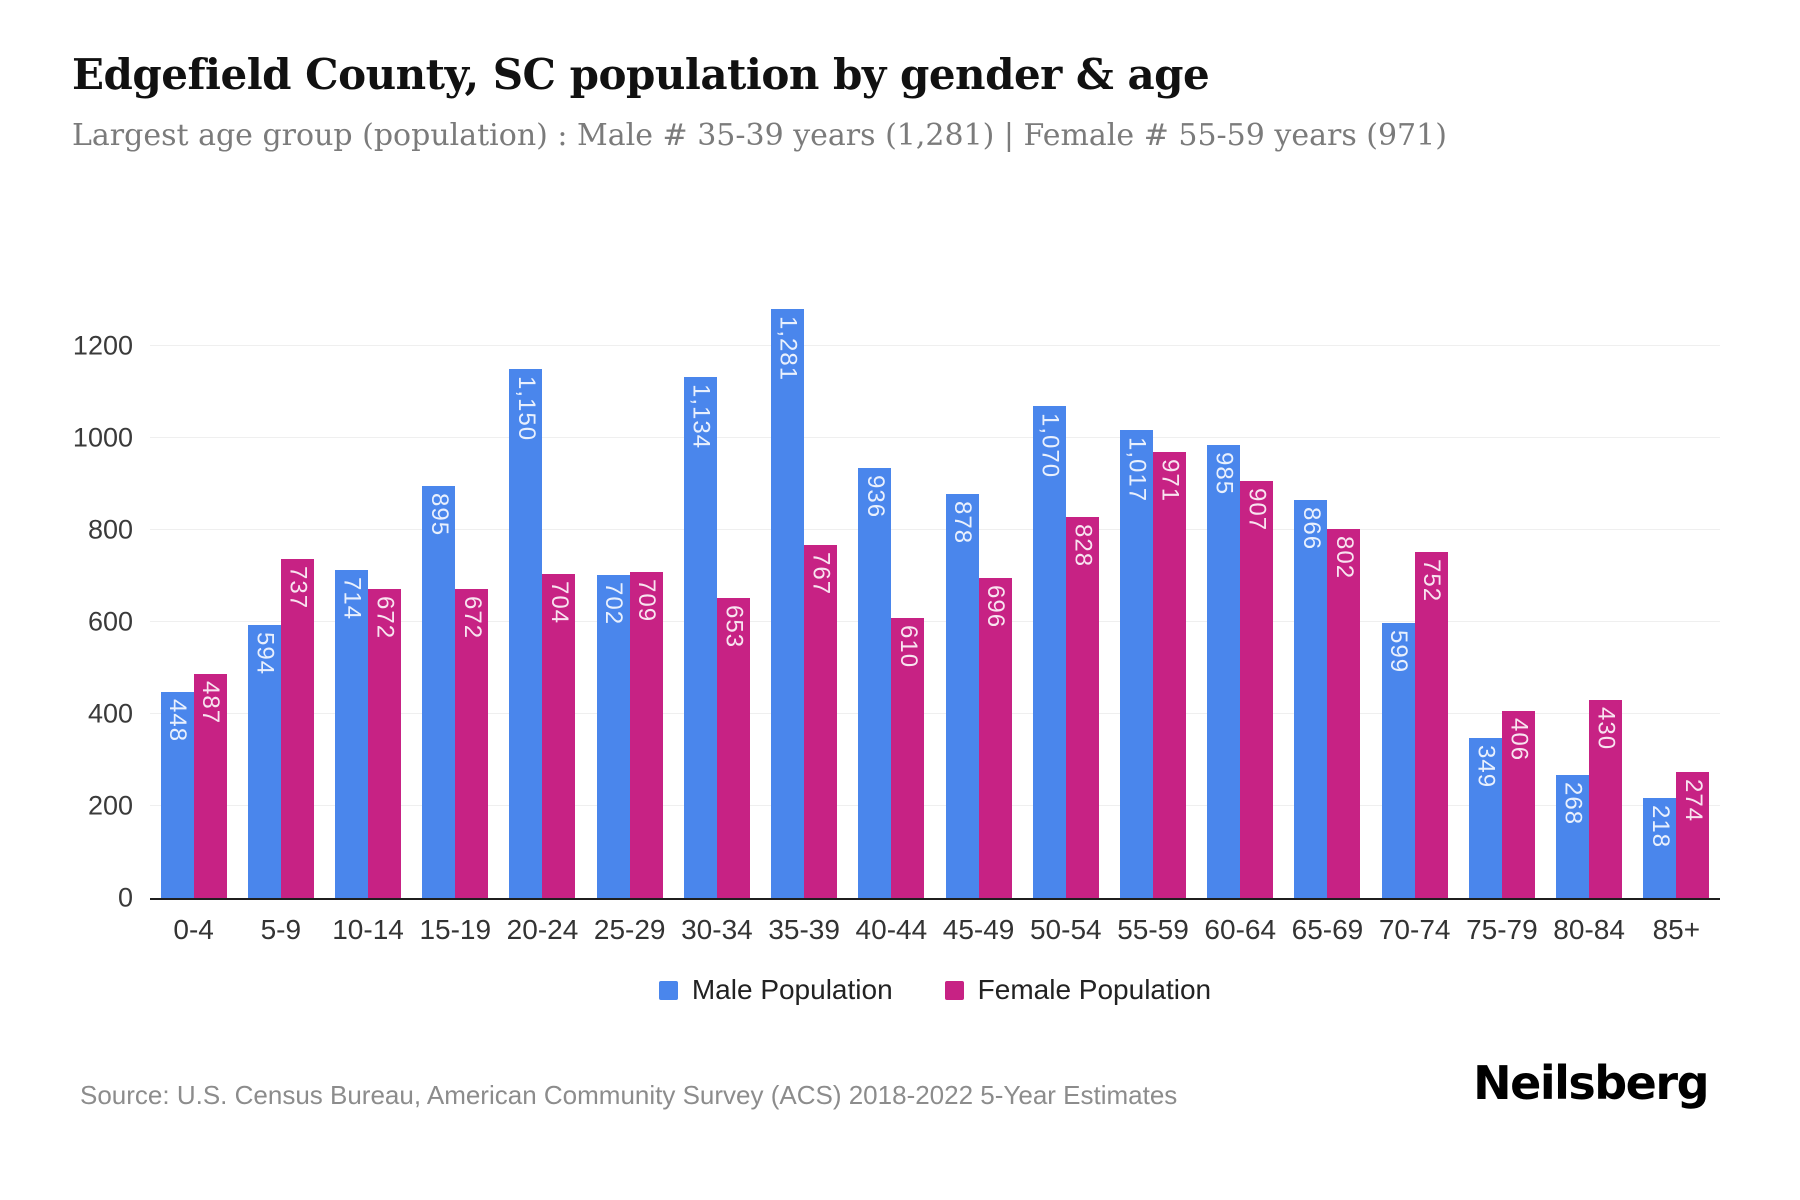 Image resolution: width=1800 pixels, height=1200 pixels. I want to click on bar-male-20-24: 1,150, so click(526, 633).